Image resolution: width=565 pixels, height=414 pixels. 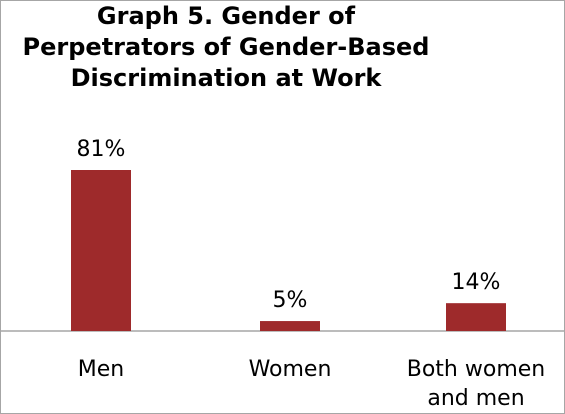 What do you see at coordinates (476, 282) in the screenshot?
I see `value-label-2: 14%` at bounding box center [476, 282].